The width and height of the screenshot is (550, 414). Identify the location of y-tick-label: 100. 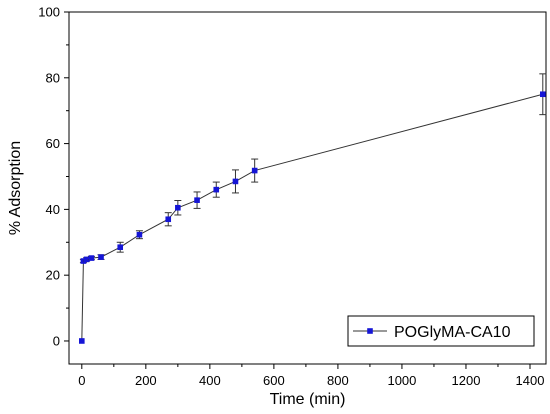
(49, 12).